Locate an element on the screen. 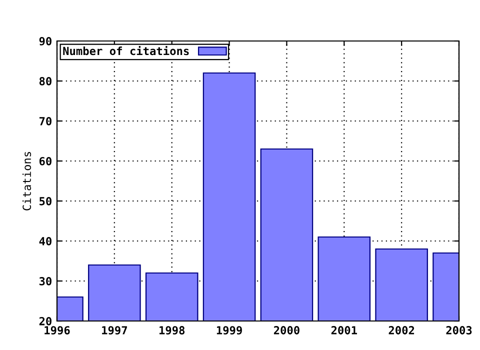 The image size is (480, 350). y-tick-label: 20 is located at coordinates (45, 321).